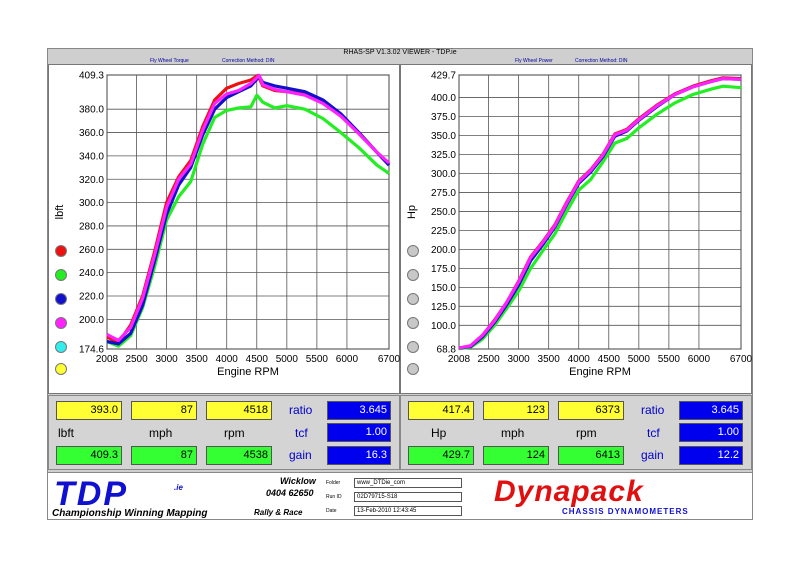  What do you see at coordinates (412, 212) in the screenshot?
I see `y-axis-title: Hp` at bounding box center [412, 212].